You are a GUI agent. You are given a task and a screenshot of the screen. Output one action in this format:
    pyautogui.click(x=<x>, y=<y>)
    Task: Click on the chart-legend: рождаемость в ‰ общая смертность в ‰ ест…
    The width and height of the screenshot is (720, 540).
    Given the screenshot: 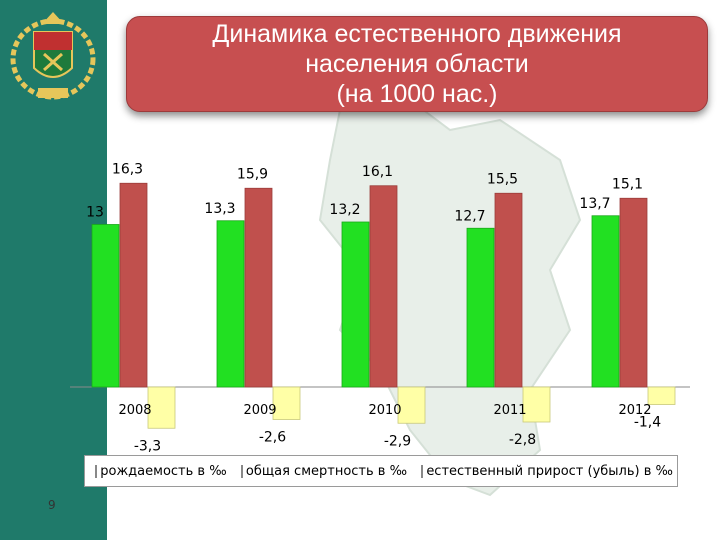 What is the action you would take?
    pyautogui.click(x=381, y=471)
    